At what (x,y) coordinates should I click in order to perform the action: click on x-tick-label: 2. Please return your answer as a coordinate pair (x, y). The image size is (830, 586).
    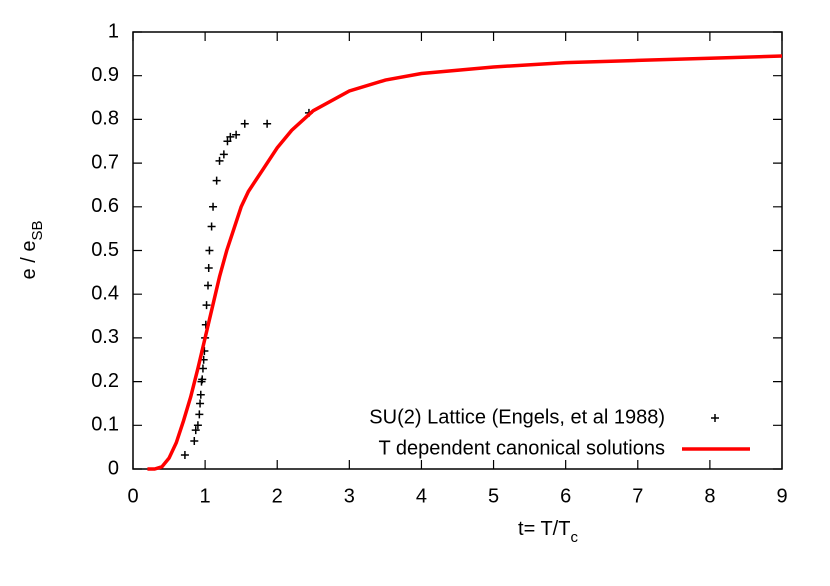
    Looking at the image, I should click on (277, 496).